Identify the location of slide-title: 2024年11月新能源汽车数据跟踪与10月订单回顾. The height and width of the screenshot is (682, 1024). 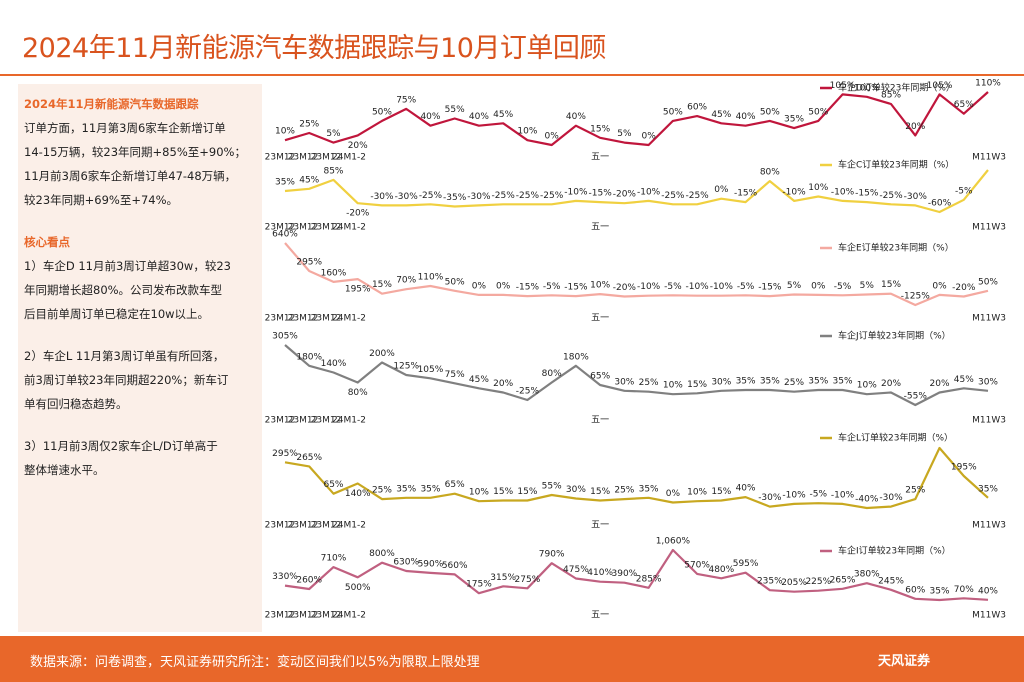
(314, 48).